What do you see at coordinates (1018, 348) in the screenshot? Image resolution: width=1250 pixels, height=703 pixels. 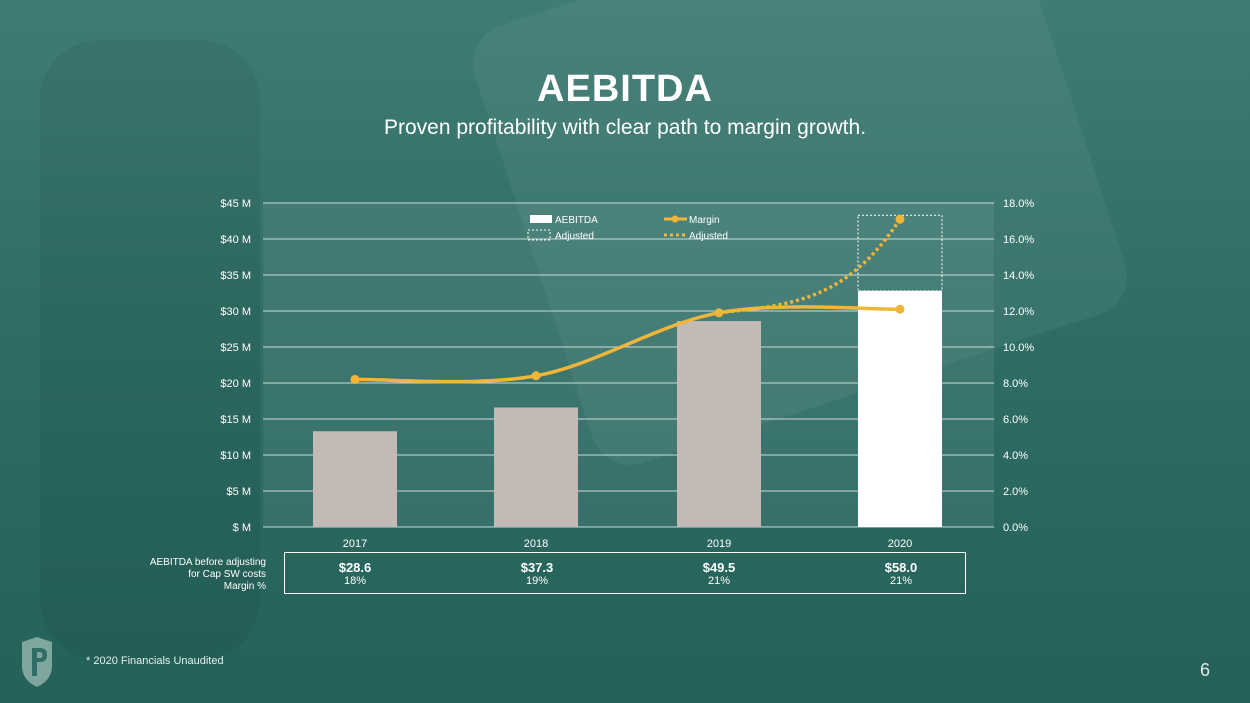 I see `y-right-tick-label: 10.0%` at bounding box center [1018, 348].